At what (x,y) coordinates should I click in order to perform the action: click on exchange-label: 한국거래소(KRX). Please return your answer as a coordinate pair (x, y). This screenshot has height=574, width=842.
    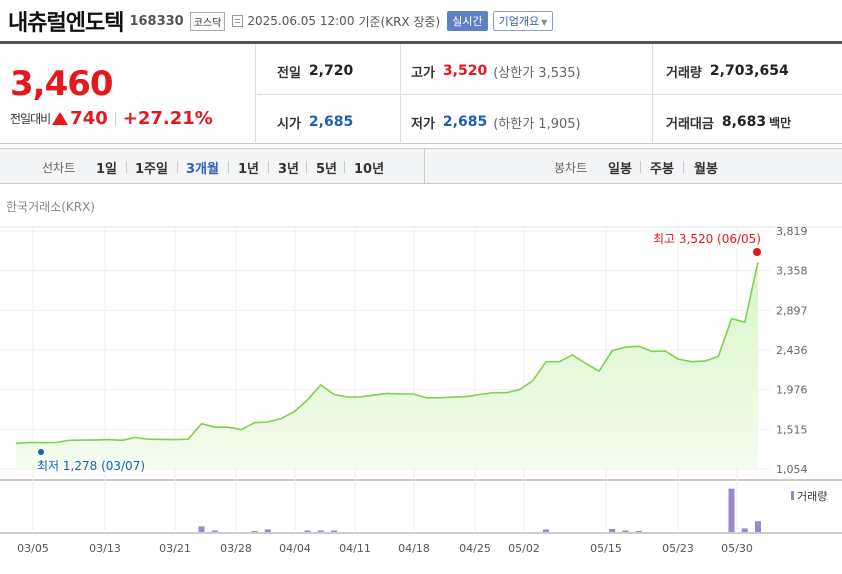
    Looking at the image, I should click on (50, 207).